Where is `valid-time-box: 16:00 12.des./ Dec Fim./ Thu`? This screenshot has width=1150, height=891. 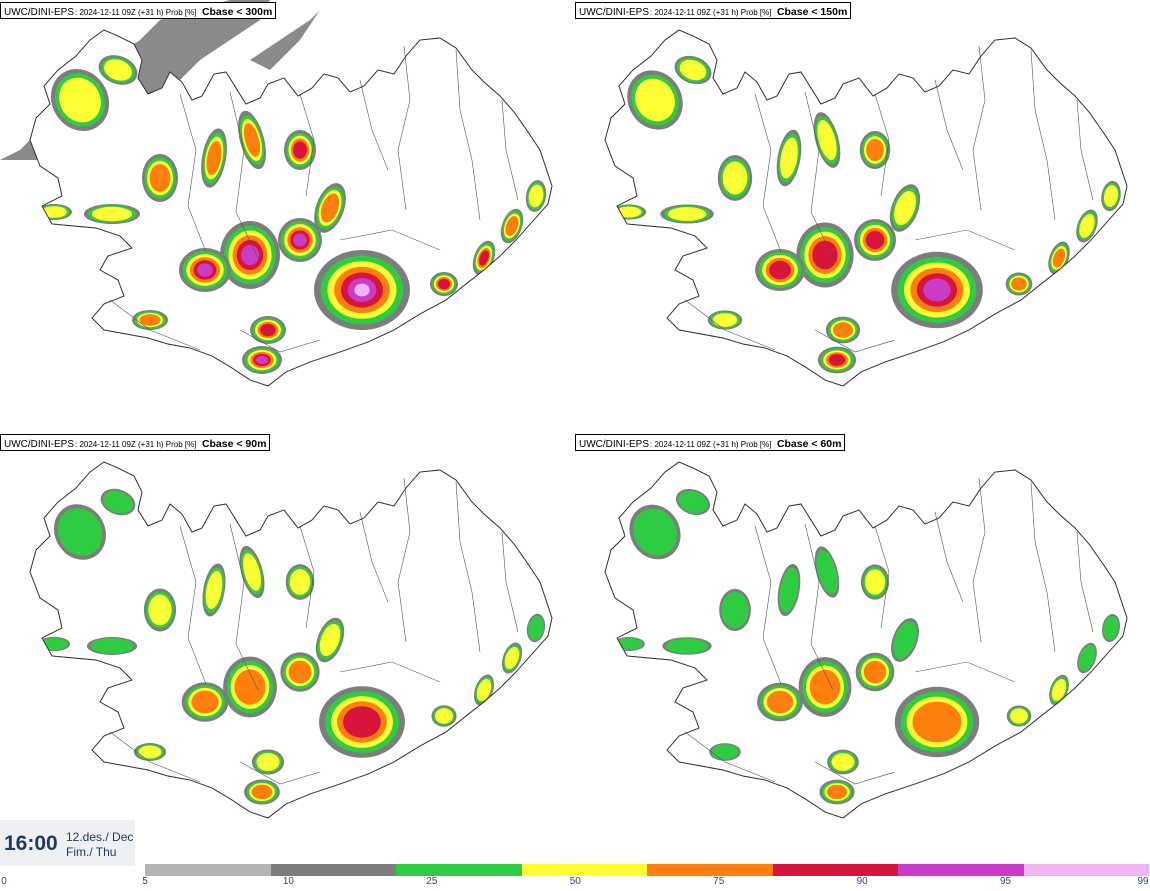
valid-time-box: 16:00 12.des./ Dec Fim./ Thu is located at coordinates (67, 843).